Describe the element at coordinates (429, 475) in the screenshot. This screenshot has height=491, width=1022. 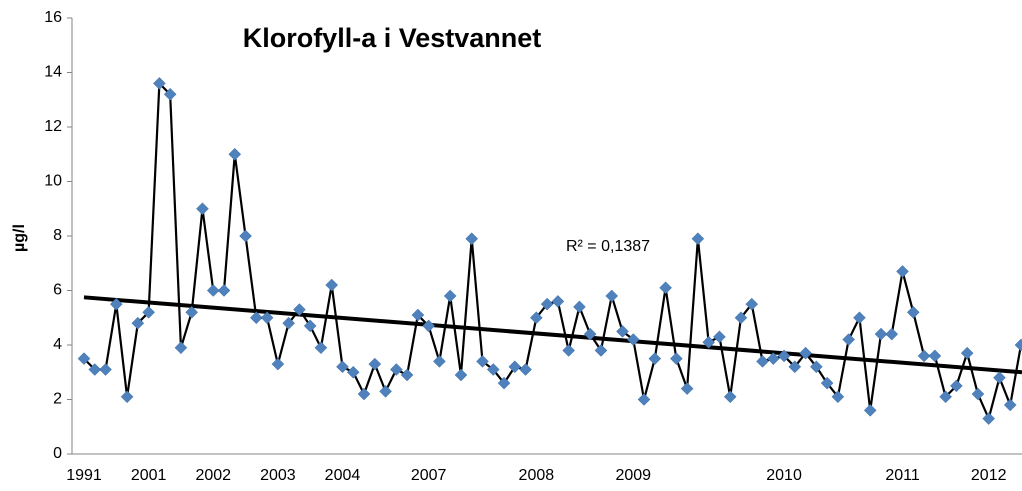
I see `x-tick-label: 2007` at that location.